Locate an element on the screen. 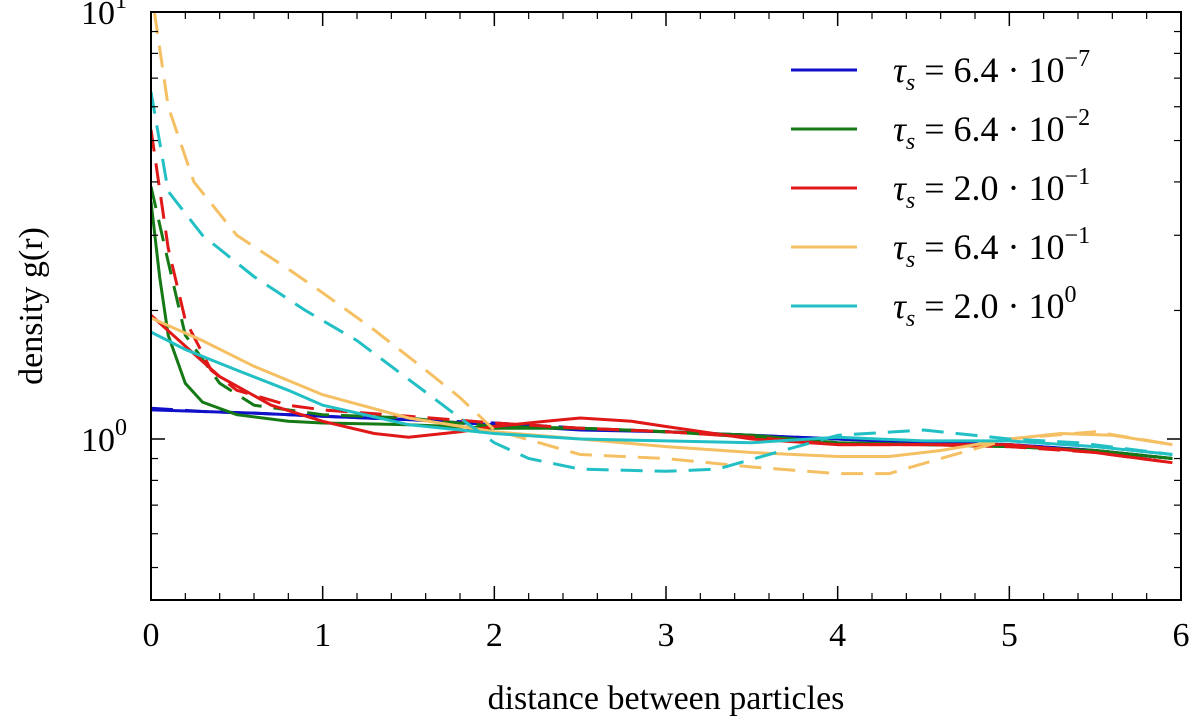 The image size is (1200, 726). y-tick-label: 100 is located at coordinates (104, 437).